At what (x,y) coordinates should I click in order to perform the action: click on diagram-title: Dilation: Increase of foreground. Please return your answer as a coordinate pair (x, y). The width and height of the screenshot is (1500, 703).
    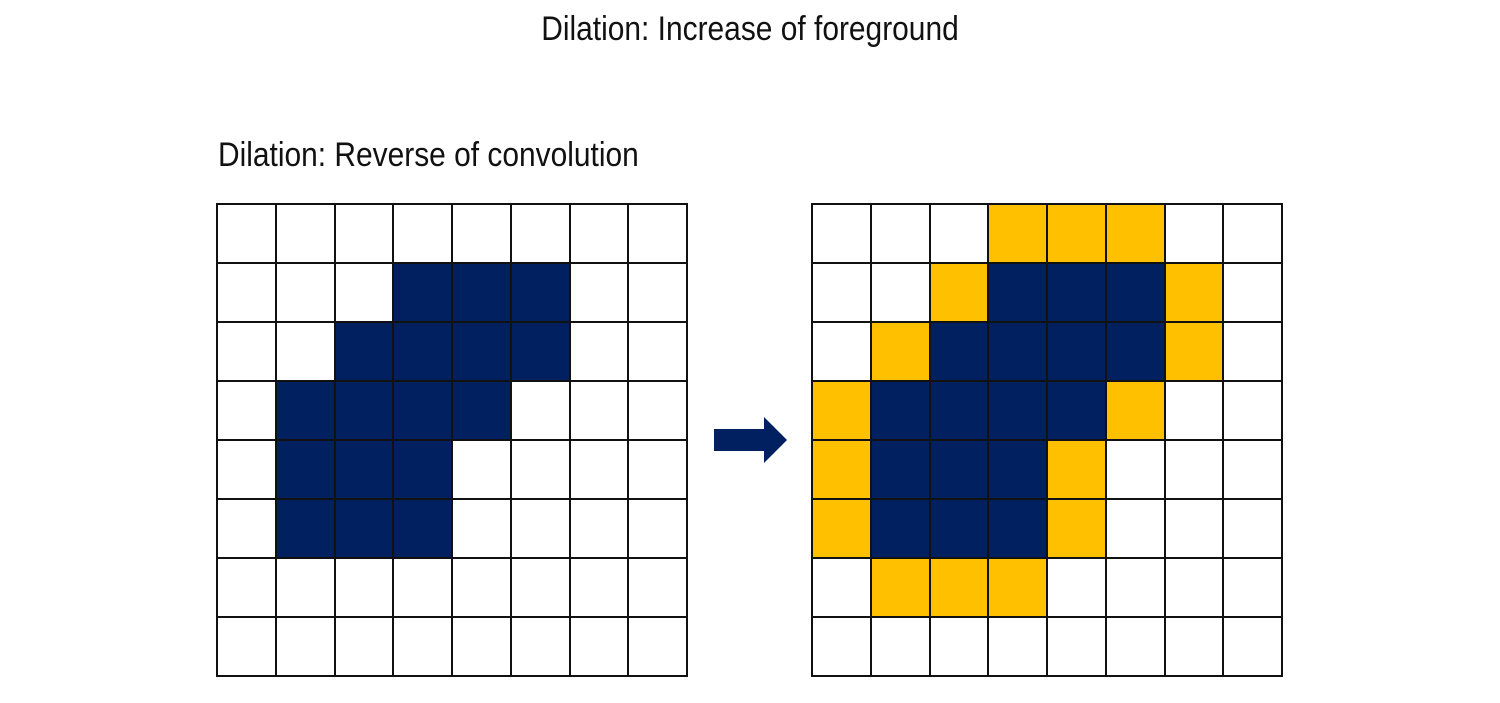
    Looking at the image, I should click on (750, 29).